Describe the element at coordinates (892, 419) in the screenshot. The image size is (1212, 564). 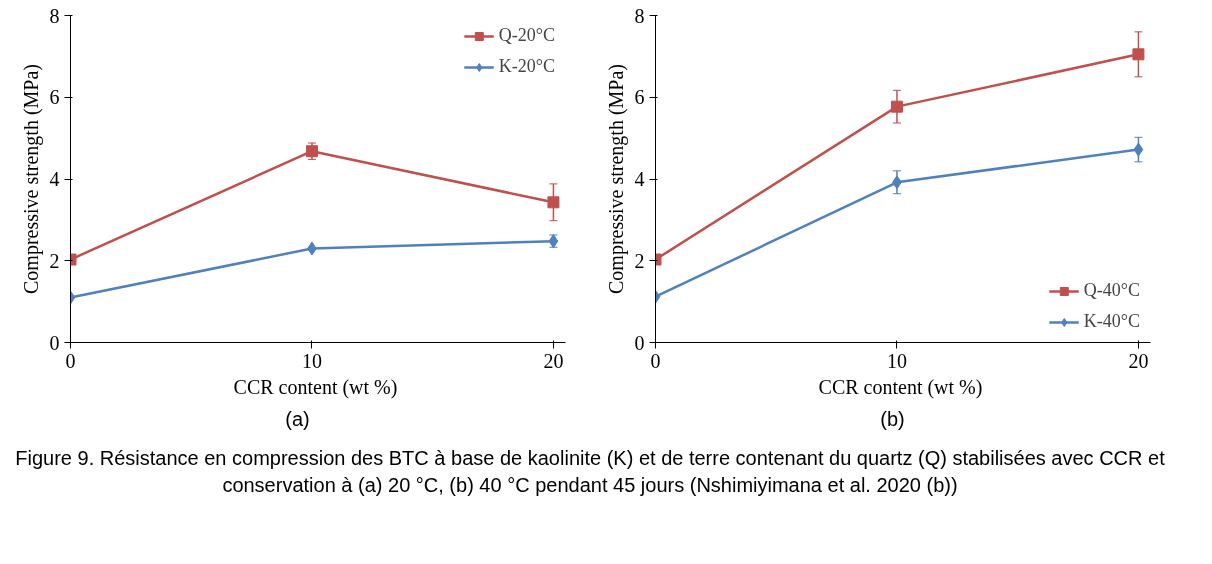
I see `text: (b)` at that location.